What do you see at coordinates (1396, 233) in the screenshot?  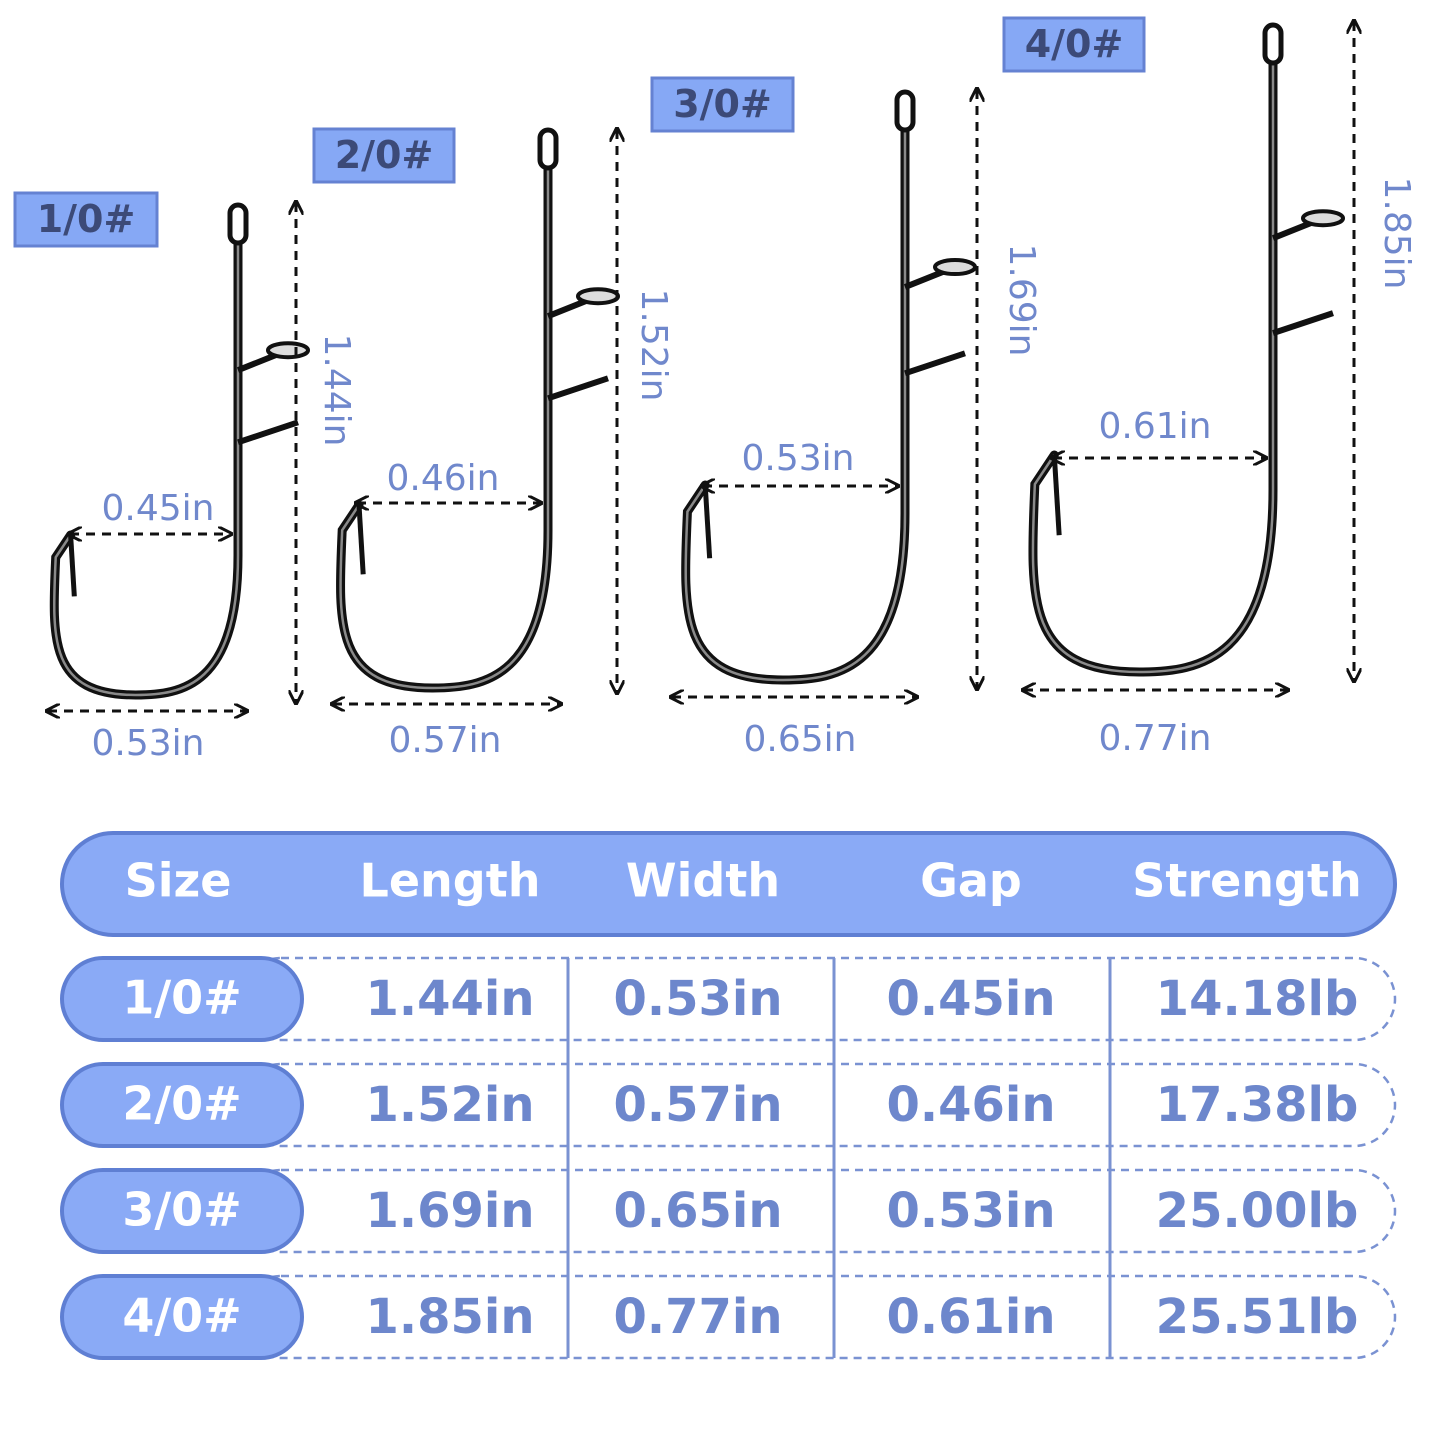 I see `length-label: 1.85in` at bounding box center [1396, 233].